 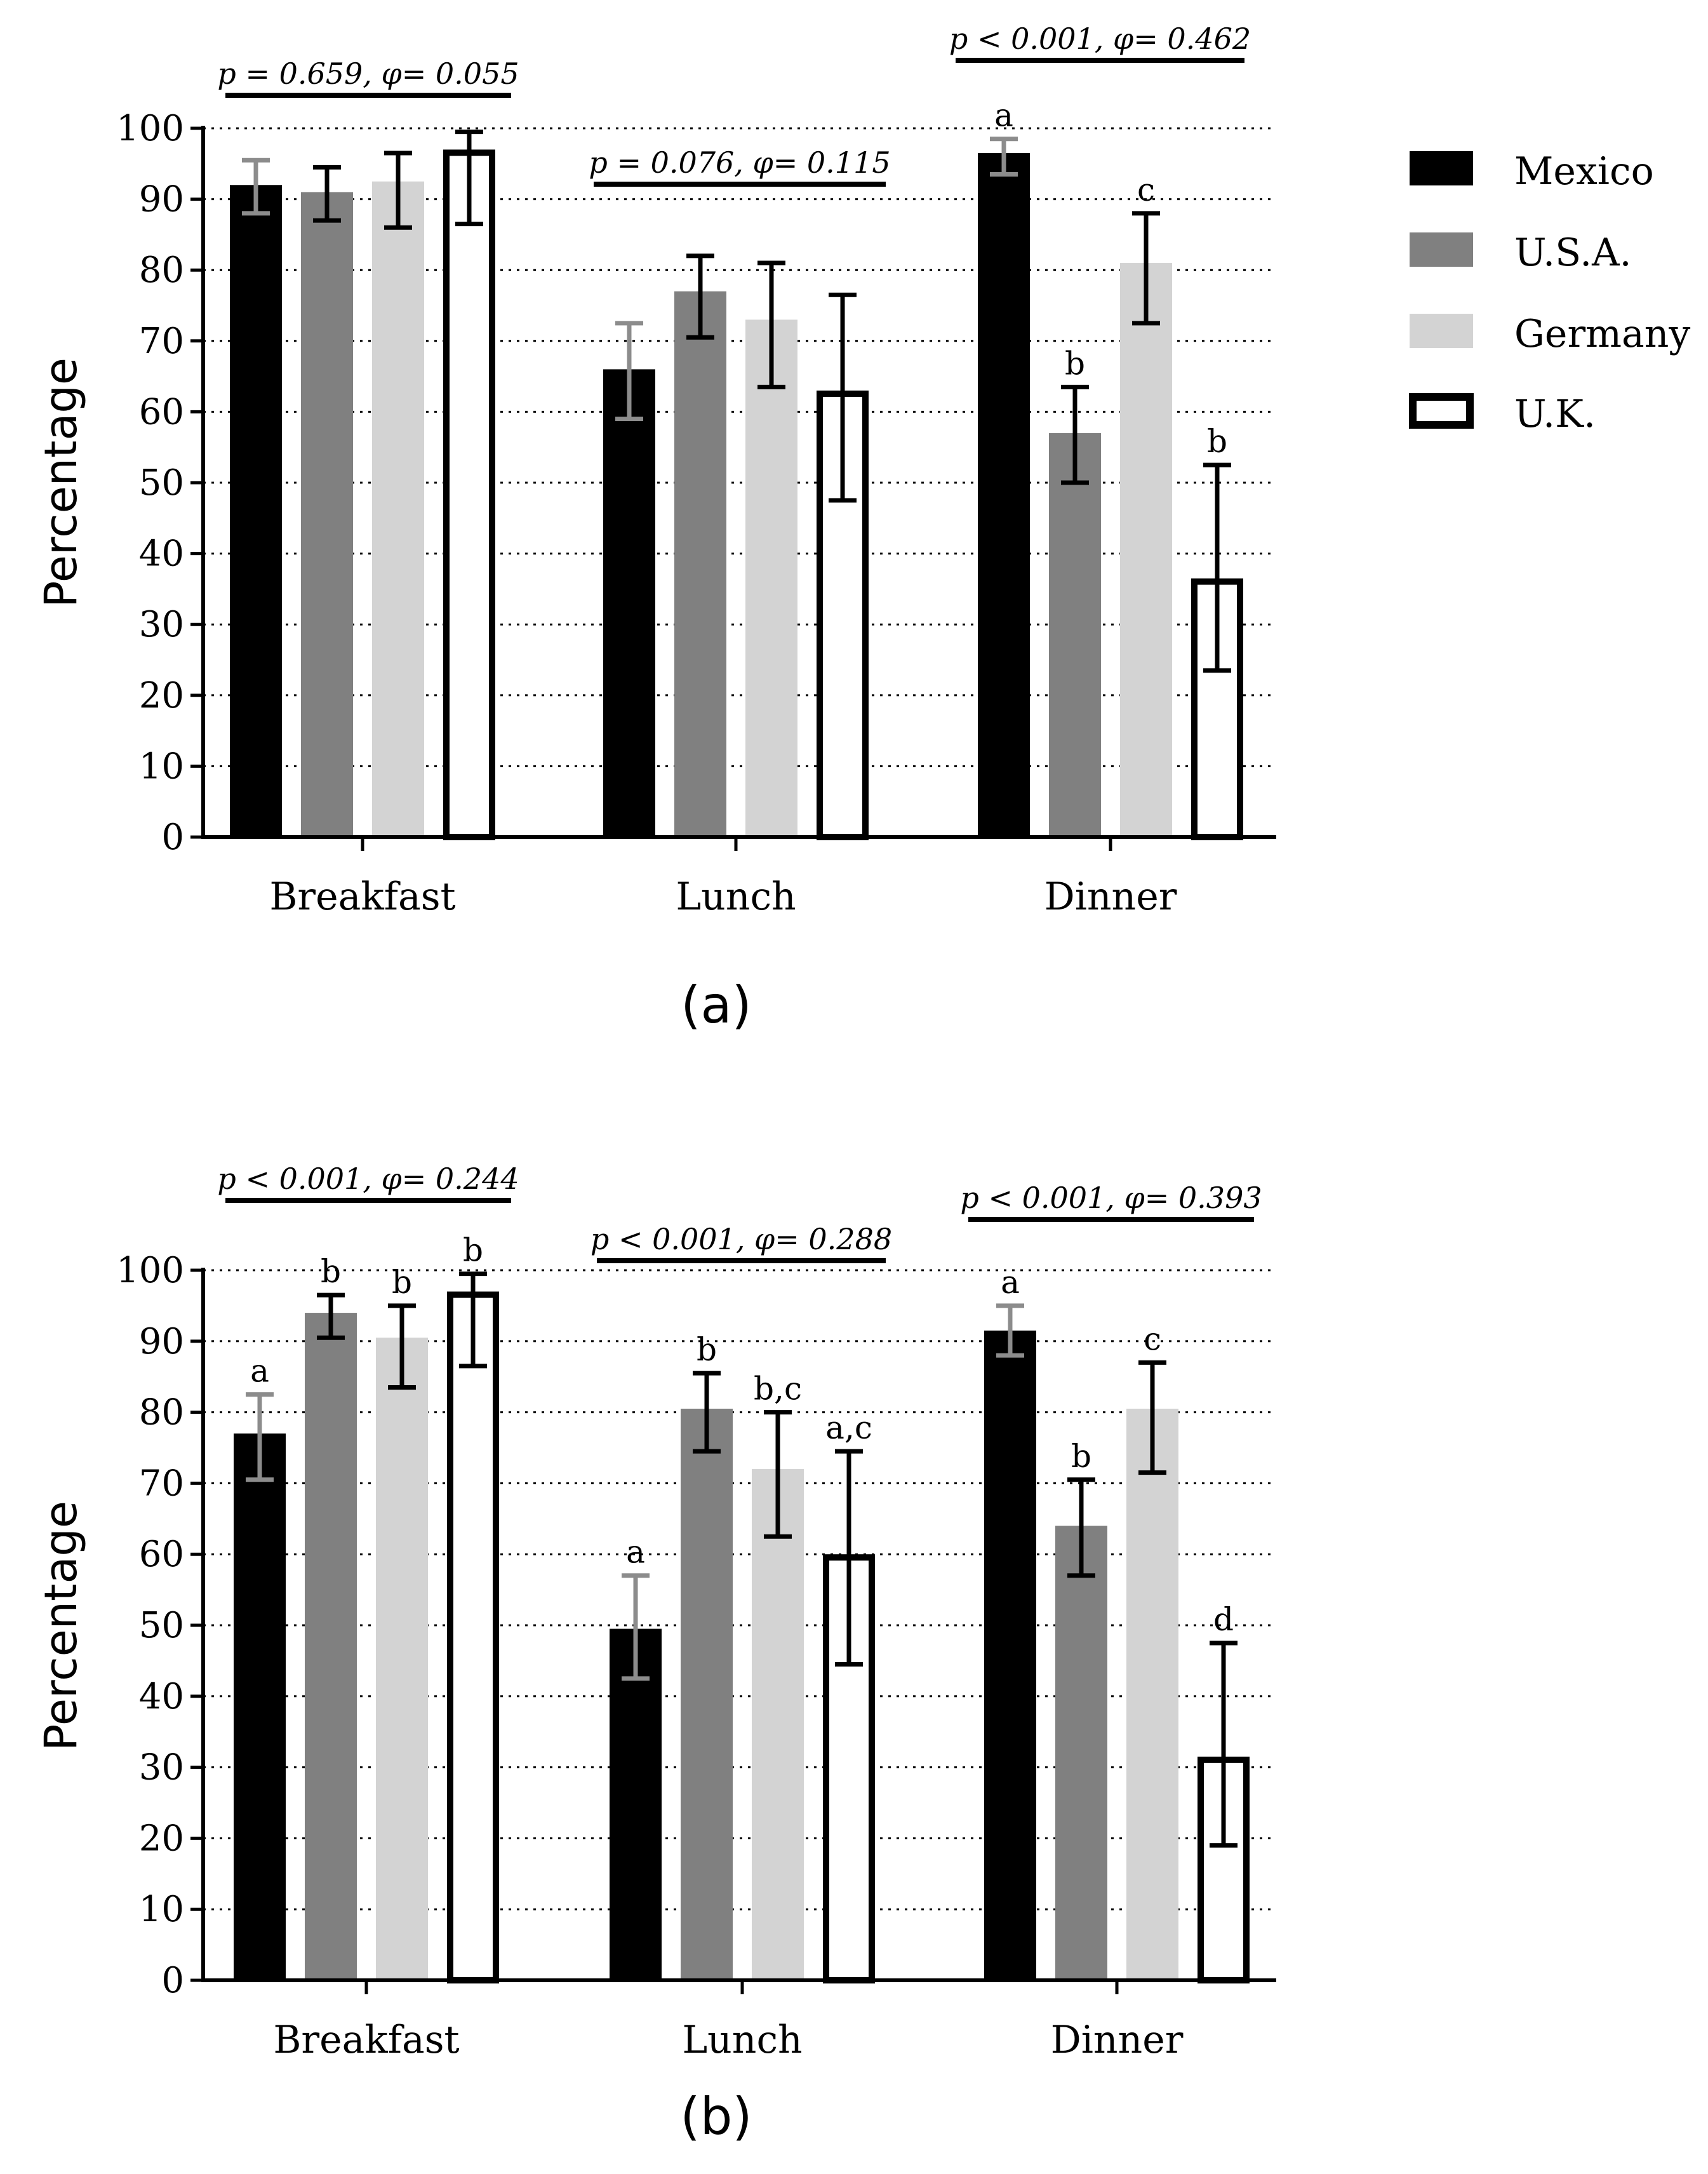 What do you see at coordinates (368, 74) in the screenshot?
I see `significance-text: p = 0.659, φ= 0.055` at bounding box center [368, 74].